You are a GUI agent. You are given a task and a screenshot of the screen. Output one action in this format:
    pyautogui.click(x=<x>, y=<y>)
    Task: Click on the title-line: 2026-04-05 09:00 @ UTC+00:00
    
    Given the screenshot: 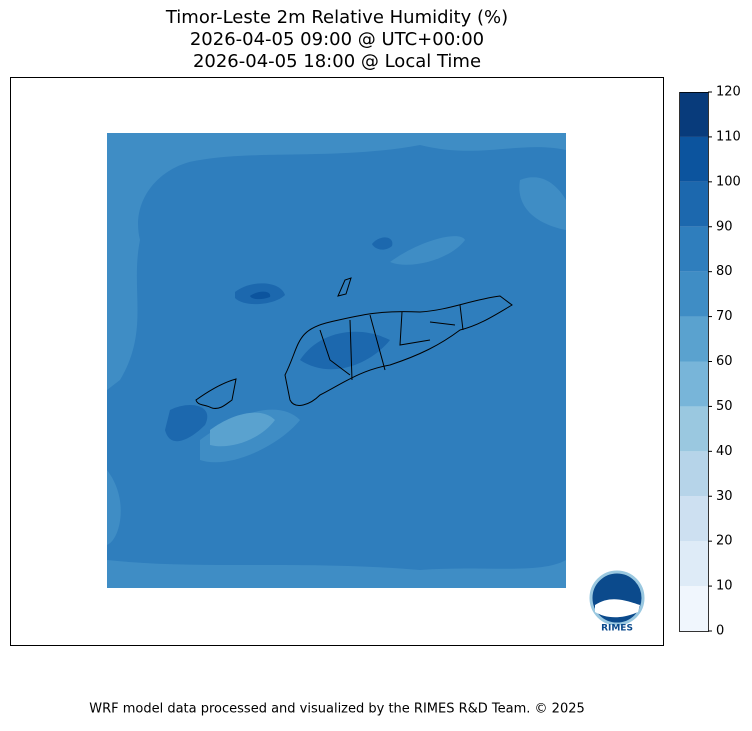 What is the action you would take?
    pyautogui.click(x=337, y=39)
    